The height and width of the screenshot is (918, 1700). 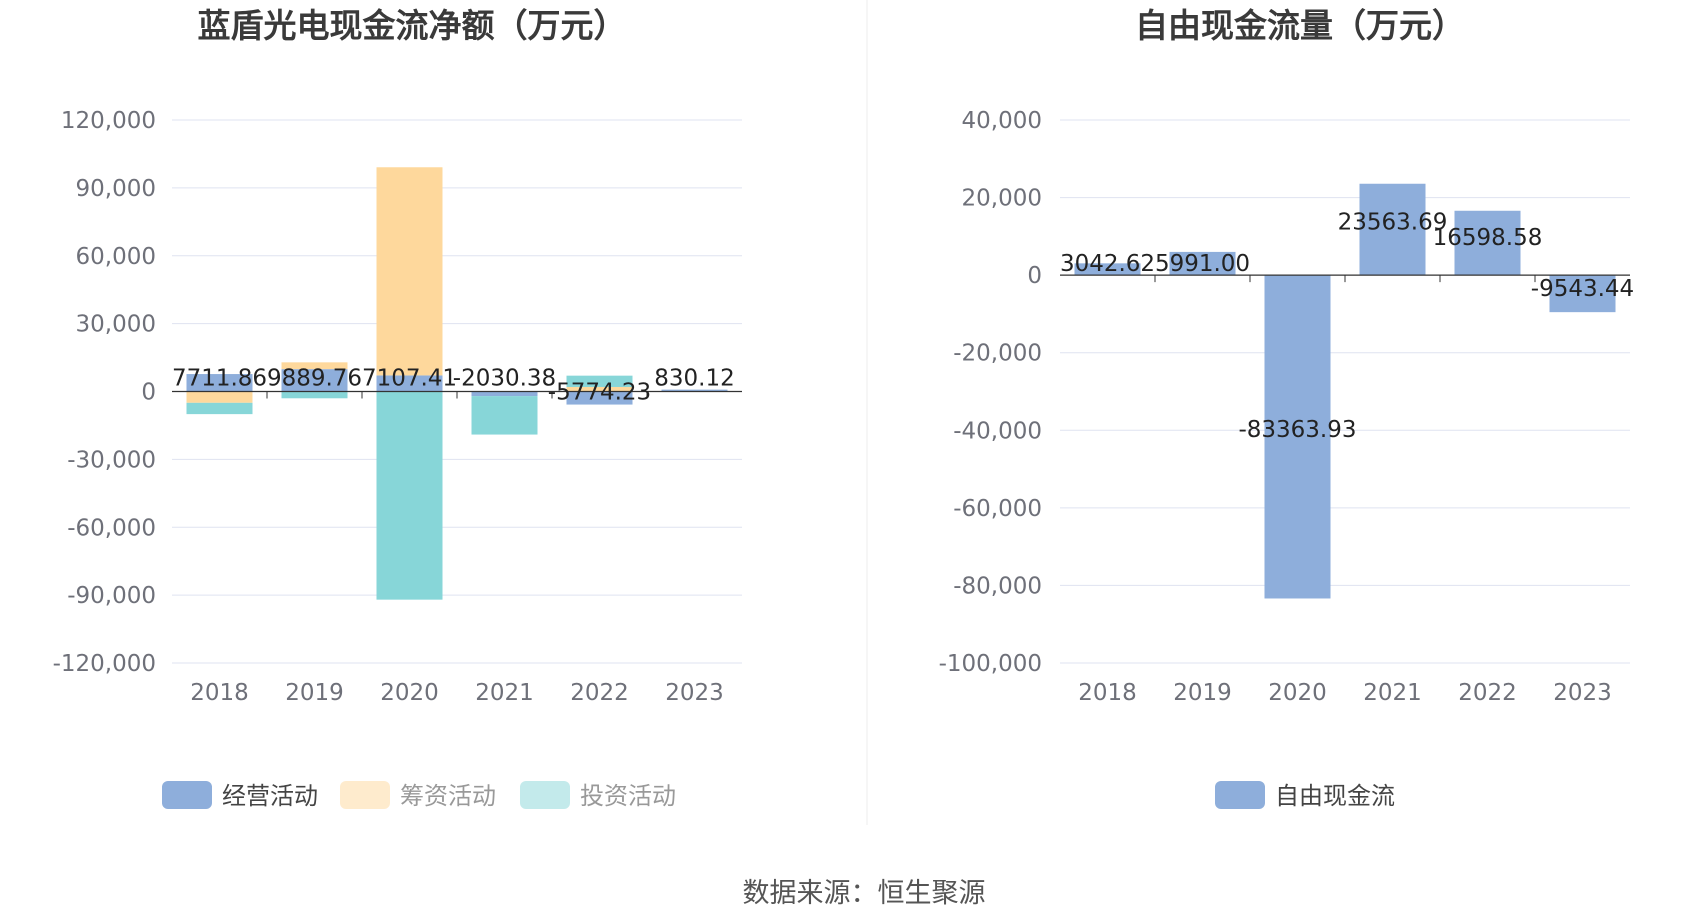 I want to click on data-label: 7711.86, so click(x=219, y=379).